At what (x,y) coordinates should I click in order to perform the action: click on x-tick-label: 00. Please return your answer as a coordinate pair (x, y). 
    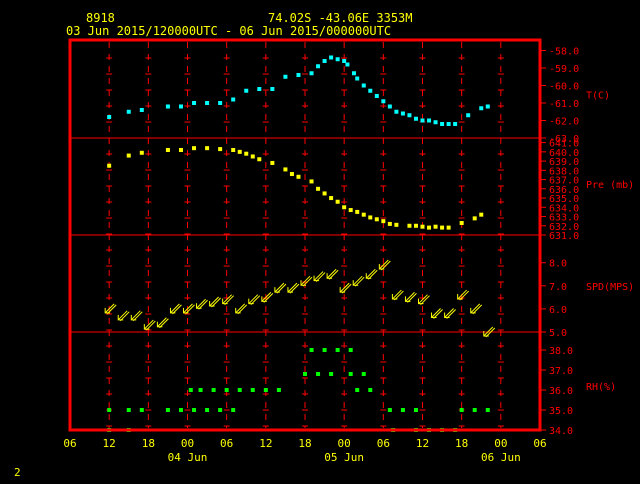
    Looking at the image, I should click on (500, 443).